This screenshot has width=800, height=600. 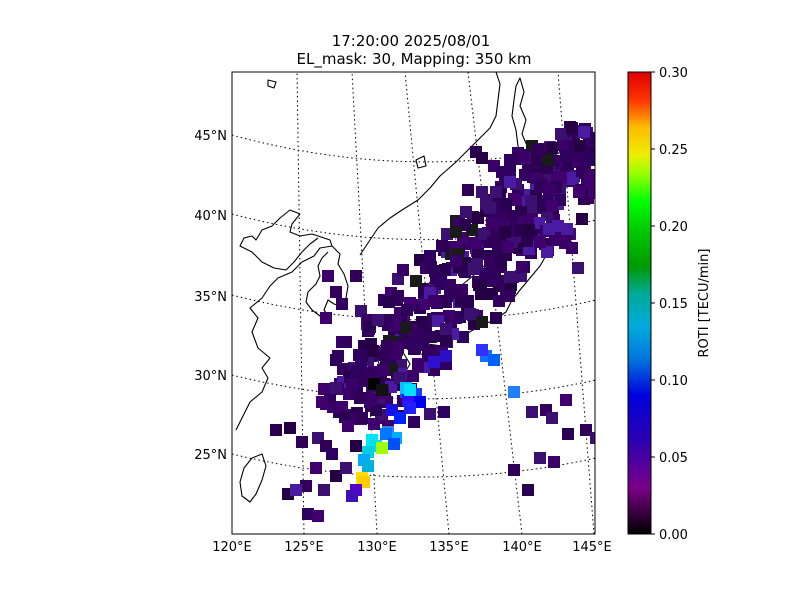 What do you see at coordinates (232, 547) in the screenshot?
I see `lon-label: 120°E` at bounding box center [232, 547].